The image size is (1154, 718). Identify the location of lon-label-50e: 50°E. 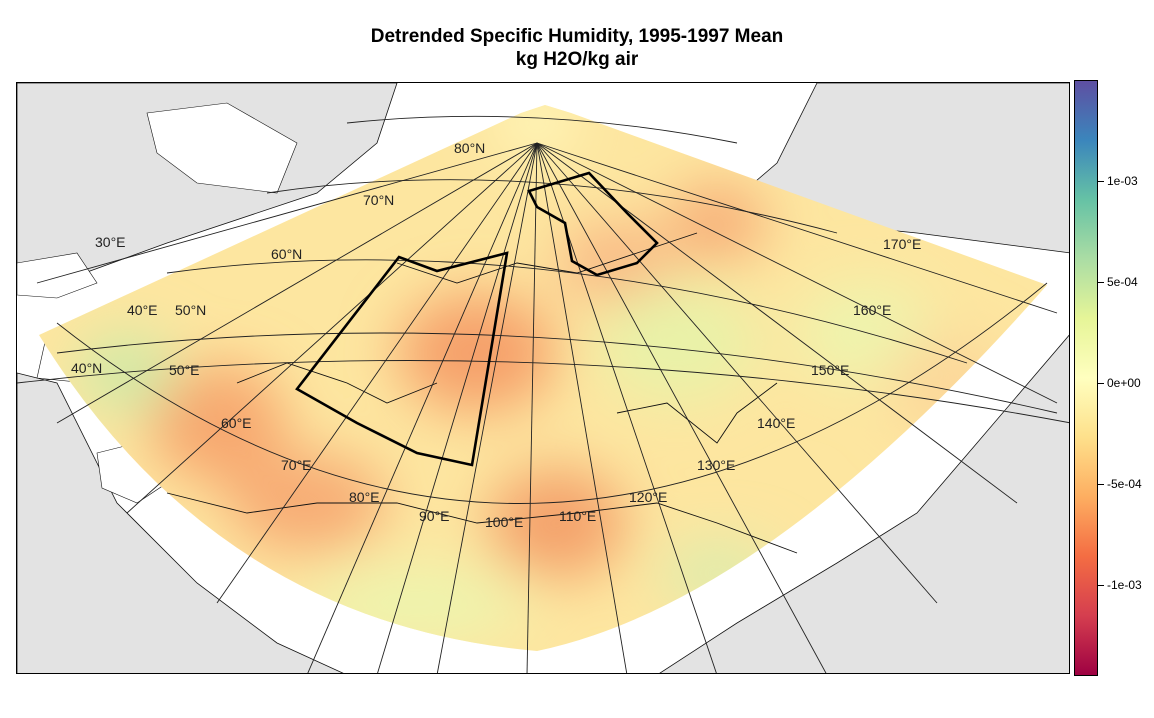
(184, 370).